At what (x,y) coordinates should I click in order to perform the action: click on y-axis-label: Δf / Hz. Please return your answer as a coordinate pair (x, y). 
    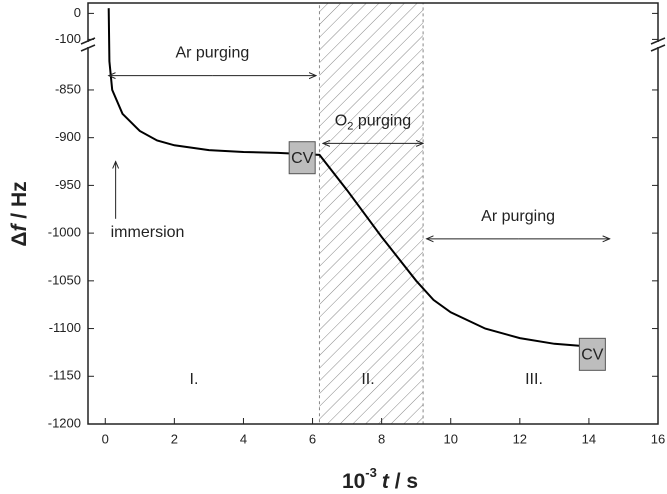
    Looking at the image, I should click on (19, 213).